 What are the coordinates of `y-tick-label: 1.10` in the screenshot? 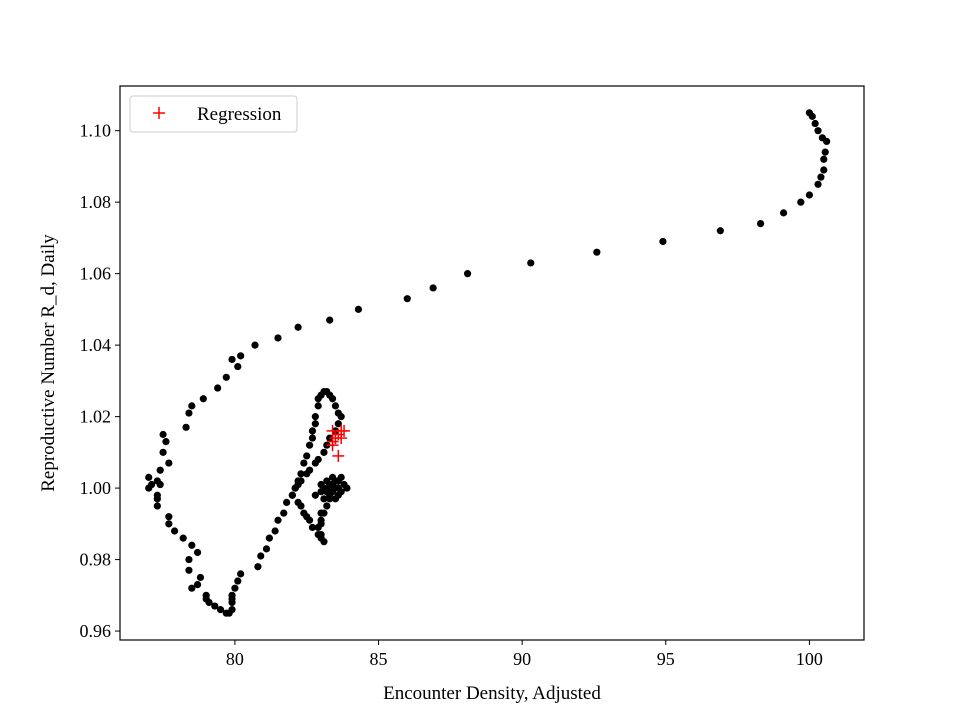 It's located at (96, 131).